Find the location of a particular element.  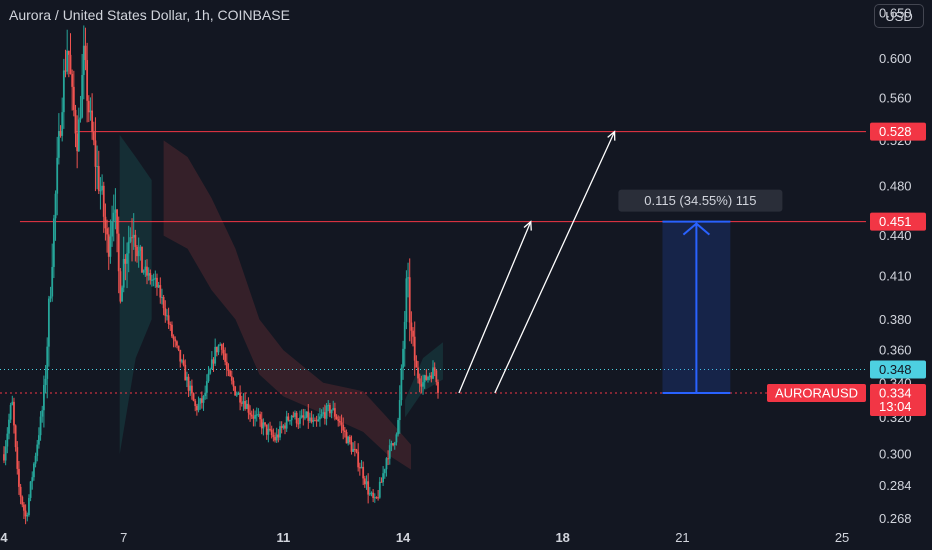

x-tick-label: 21 is located at coordinates (682, 537).